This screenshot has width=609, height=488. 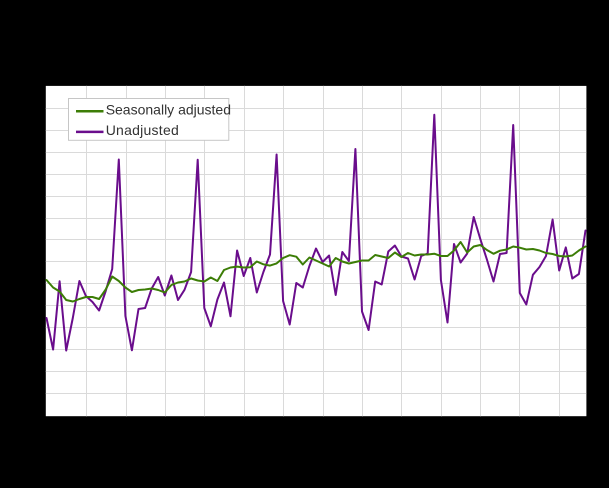 I want to click on svg-text: Seasonally adjusted, so click(x=168, y=110).